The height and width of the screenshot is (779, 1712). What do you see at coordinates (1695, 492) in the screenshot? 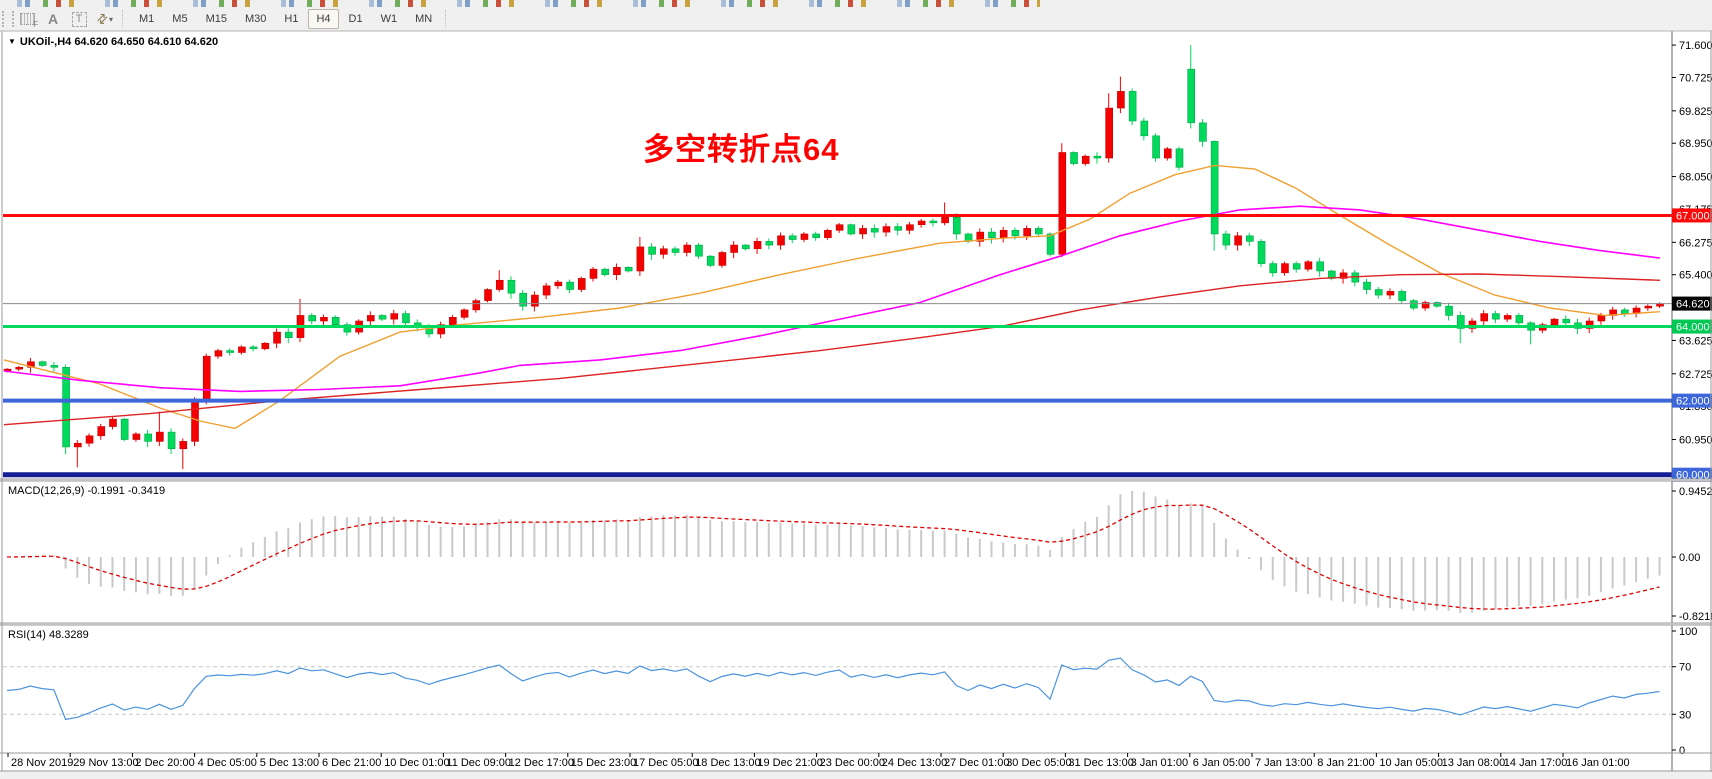
I see `macd-tick-label: 0.9452` at bounding box center [1695, 492].